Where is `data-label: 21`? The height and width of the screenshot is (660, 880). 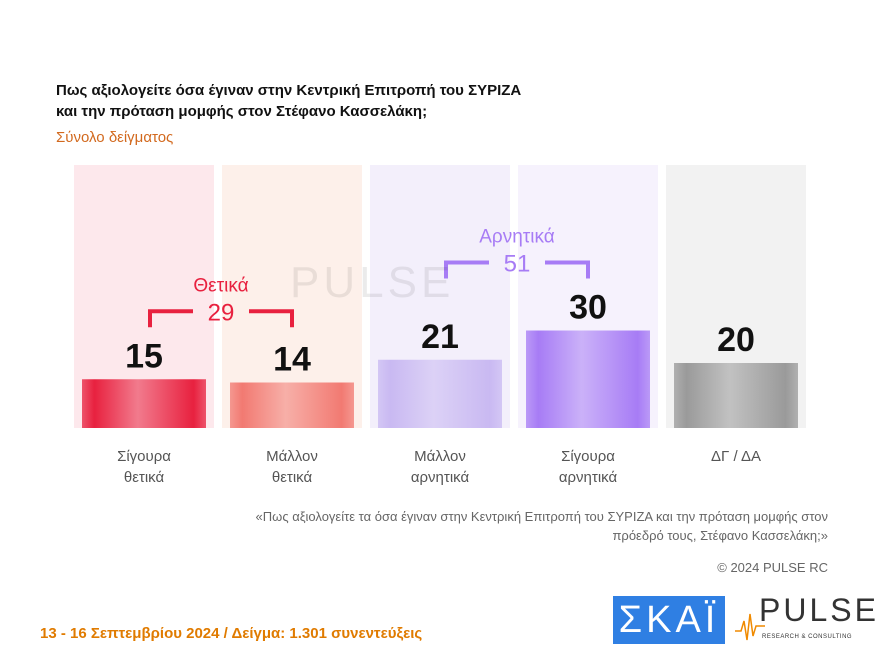 data-label: 21 is located at coordinates (440, 337).